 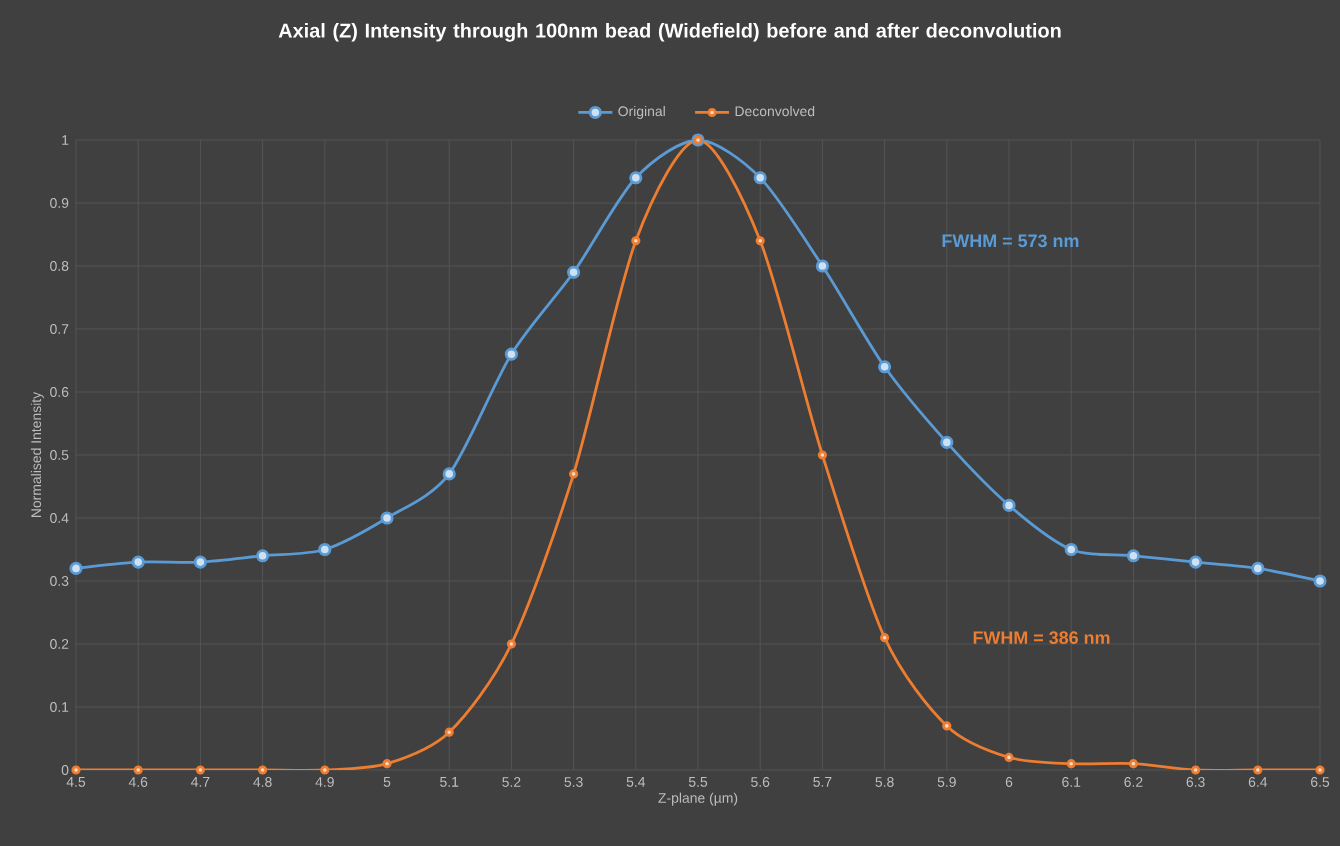 What do you see at coordinates (1010, 241) in the screenshot?
I see `annotation: FWHM = 573 nm` at bounding box center [1010, 241].